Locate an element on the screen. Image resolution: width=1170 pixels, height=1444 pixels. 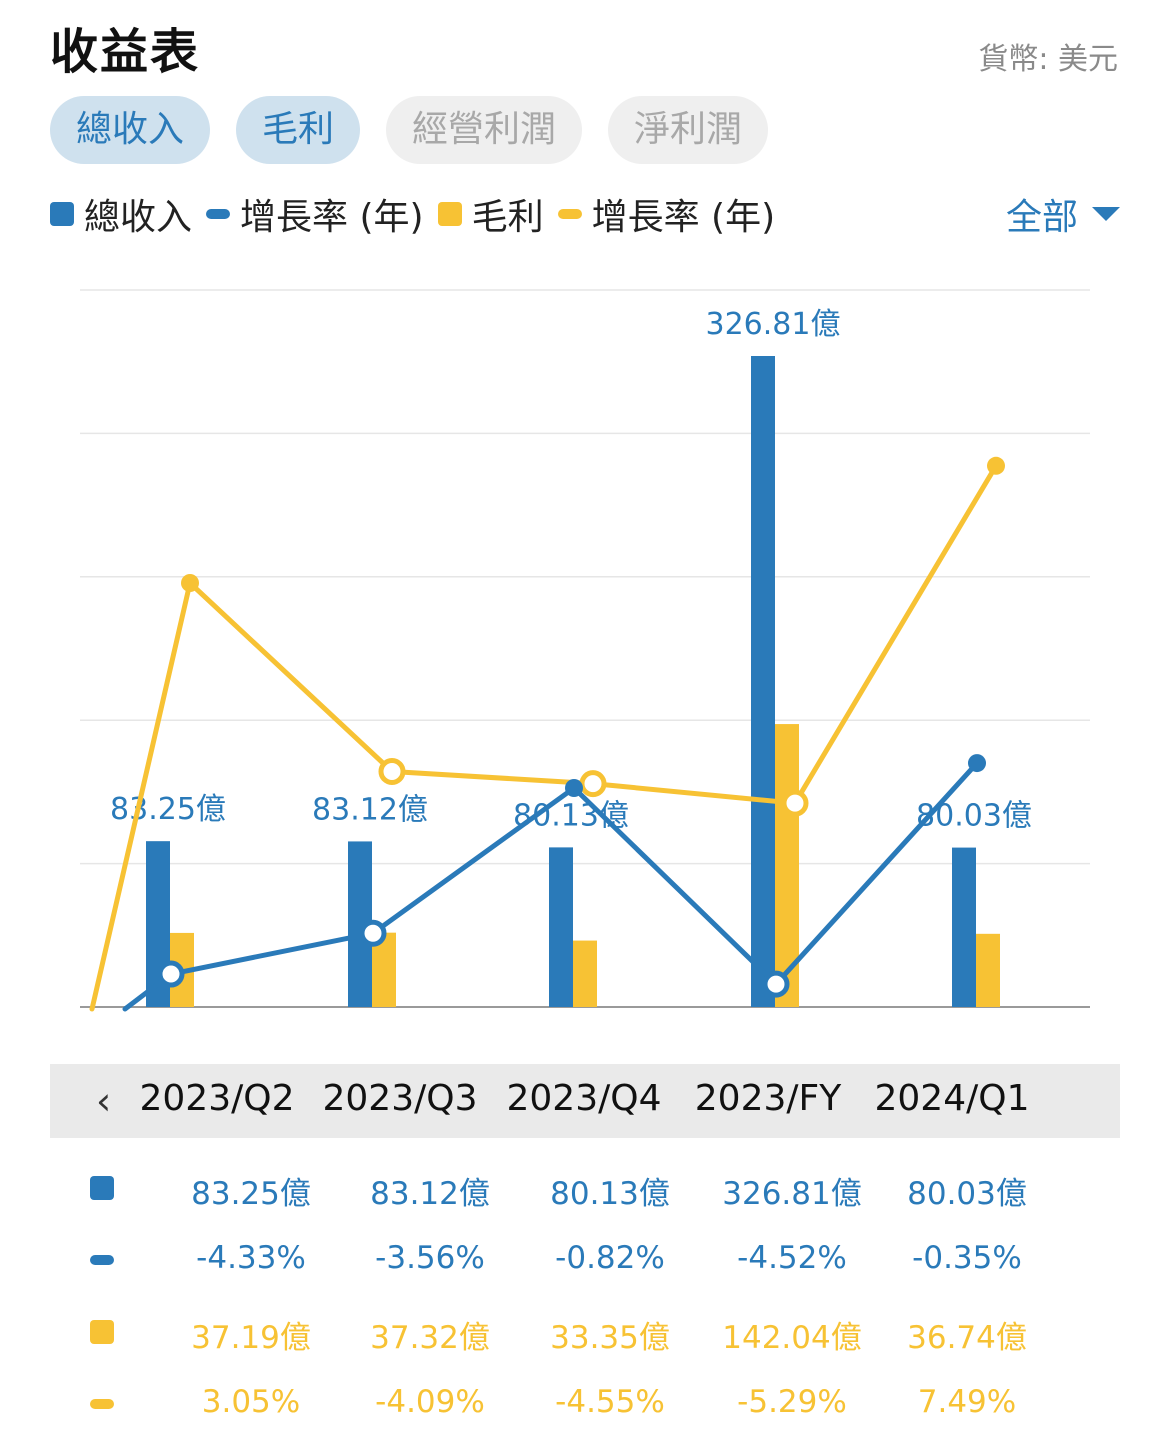
gross-profit-growth-row: 3.05% -4.09% -4.55% -5.29% 7.49% is located at coordinates (585, 1414).